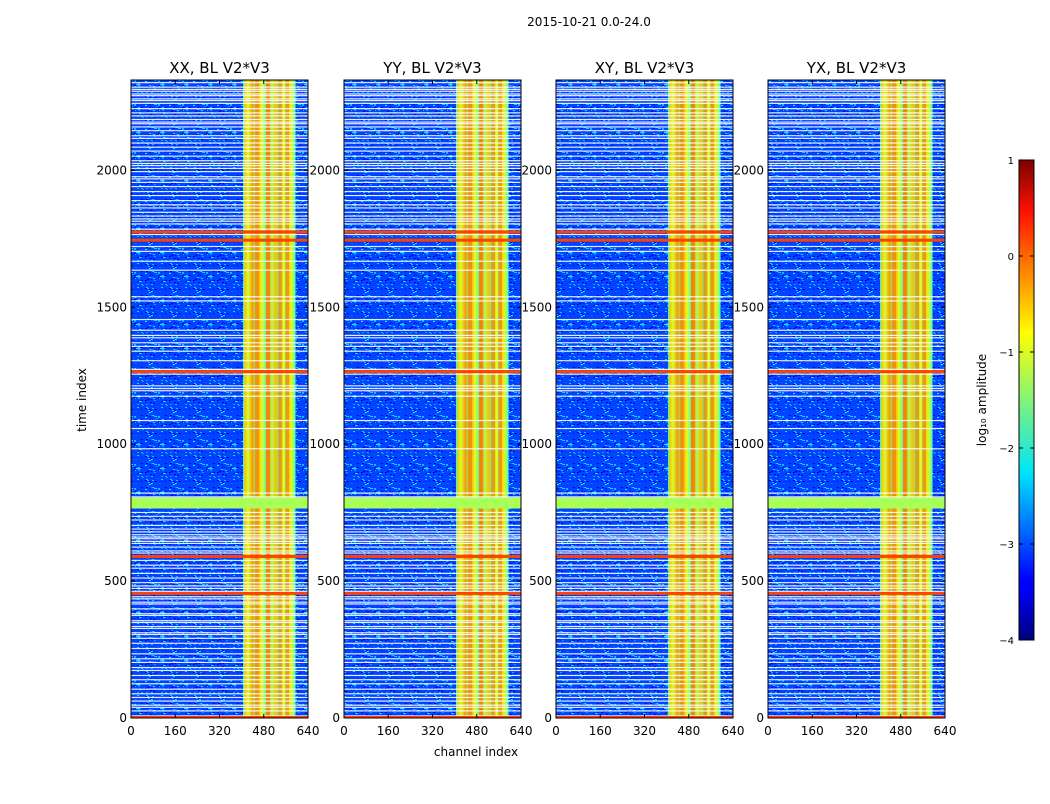 Image resolution: width=1050 pixels, height=804 pixels. What do you see at coordinates (219, 399) in the screenshot?
I see `heatmap-image` at bounding box center [219, 399].